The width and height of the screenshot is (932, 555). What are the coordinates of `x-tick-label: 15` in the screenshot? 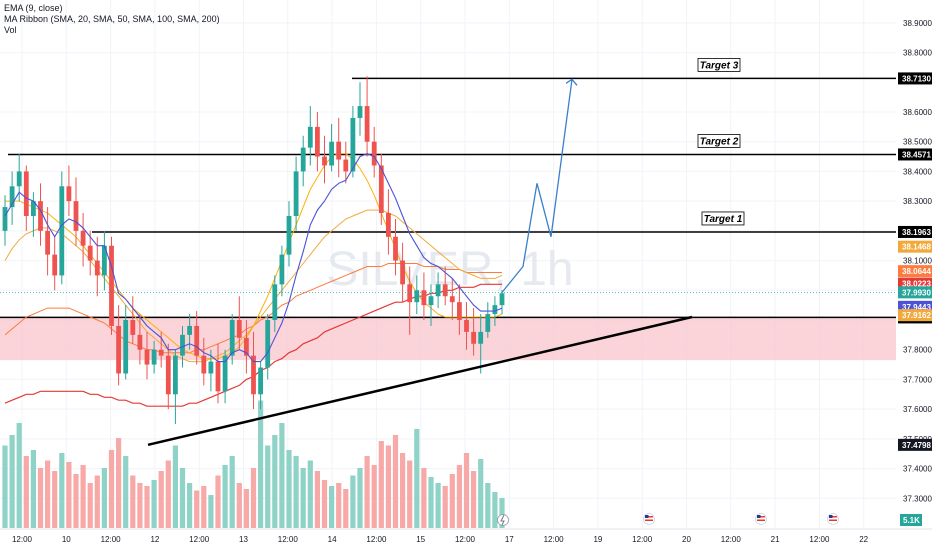 It's located at (420, 539).